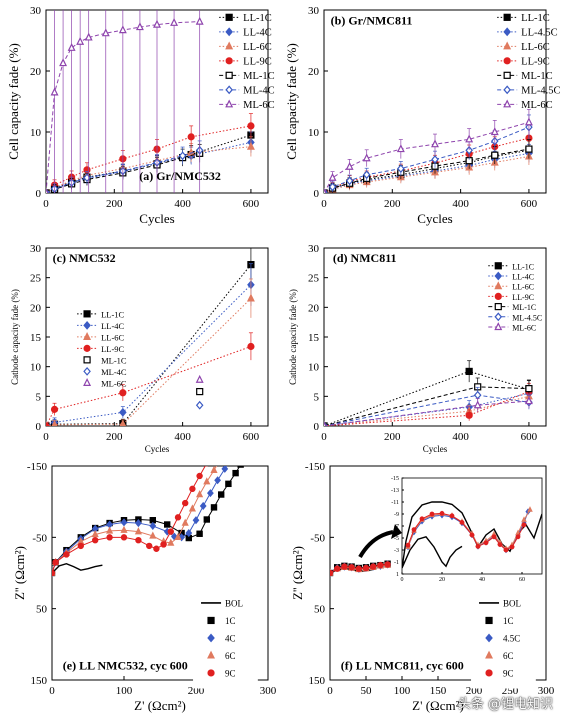 The image size is (561, 716). I want to click on y-tick-label: -15, so click(395, 479).